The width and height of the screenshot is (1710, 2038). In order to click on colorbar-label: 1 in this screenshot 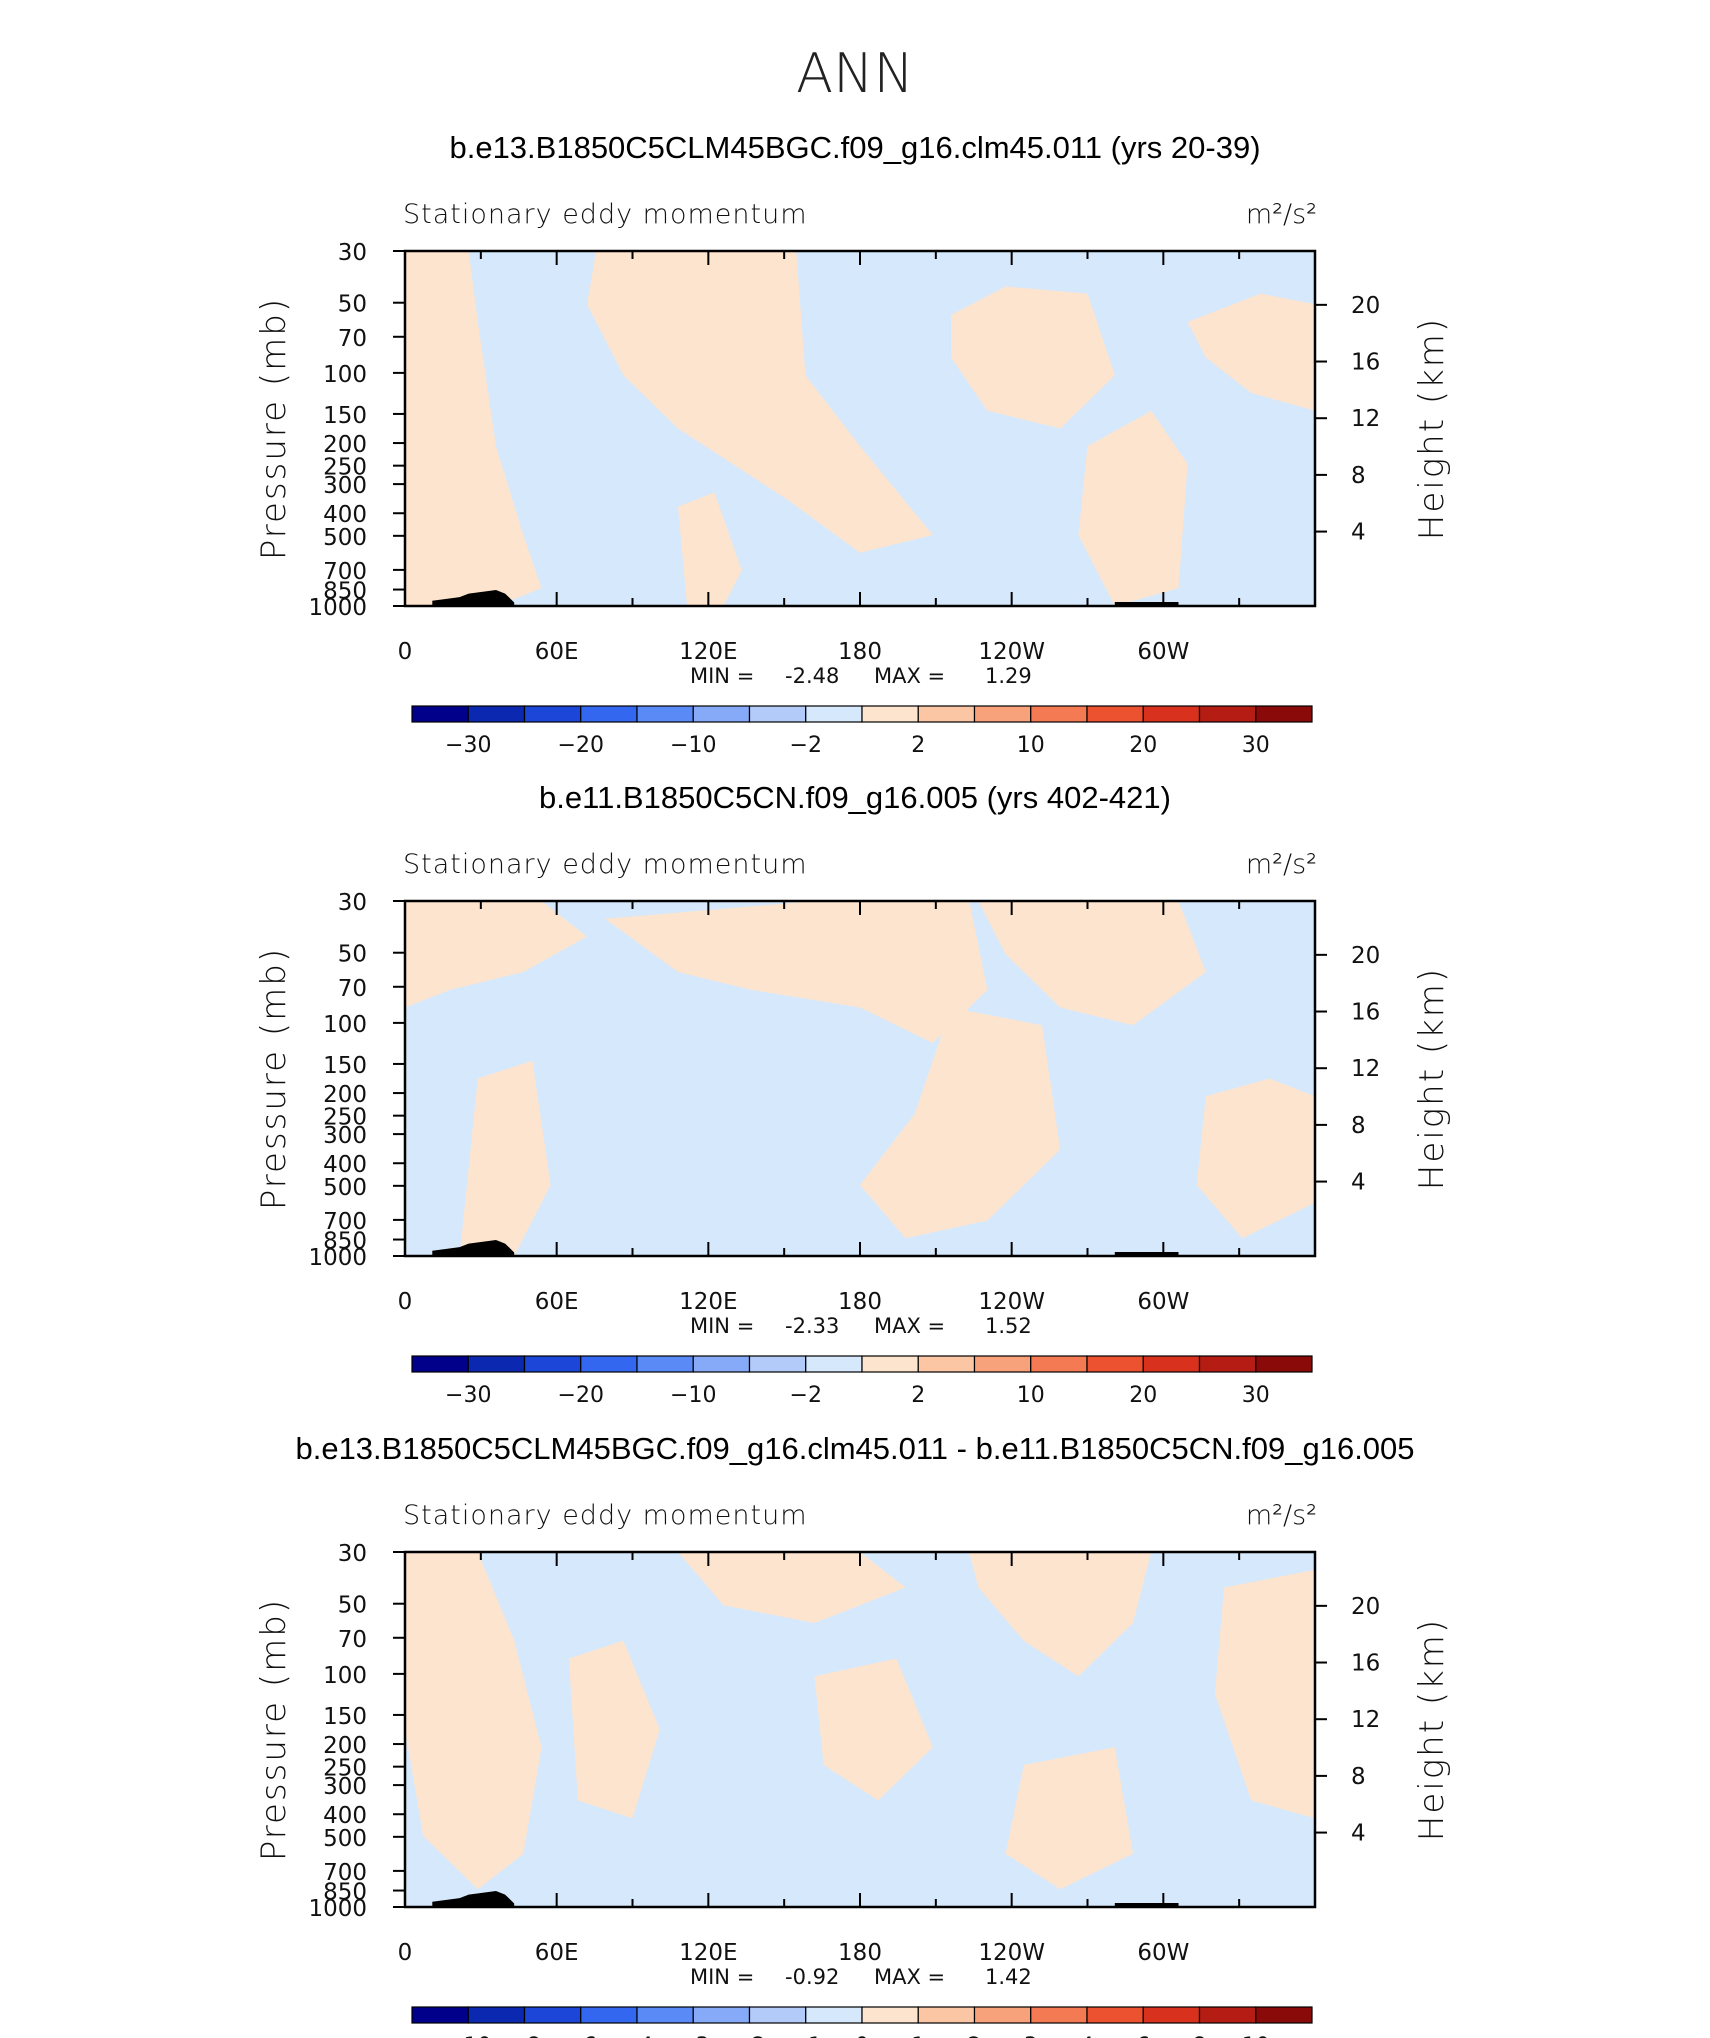, I will do `click(918, 2036)`.